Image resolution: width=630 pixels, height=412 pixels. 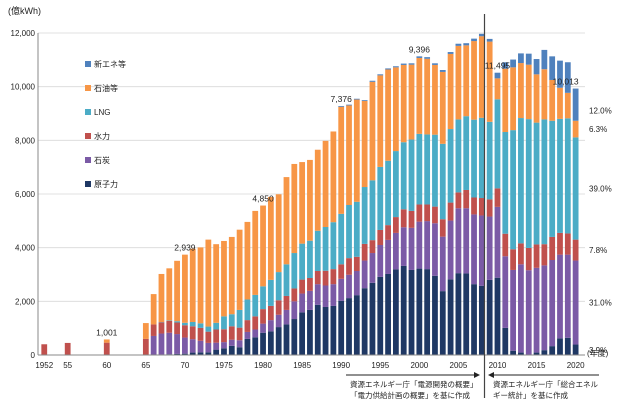 I want to click on x-tick-label: 2020, so click(x=576, y=365).